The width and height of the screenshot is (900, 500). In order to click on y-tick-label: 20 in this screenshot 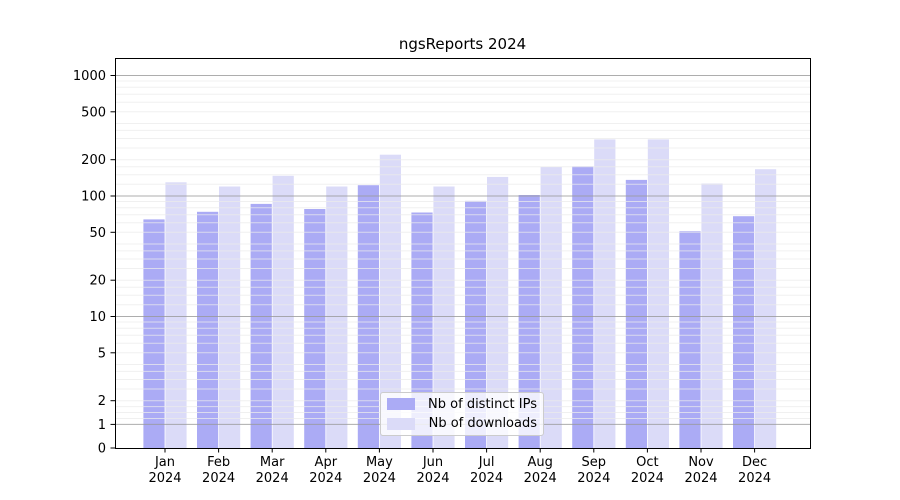, I will do `click(97, 281)`.